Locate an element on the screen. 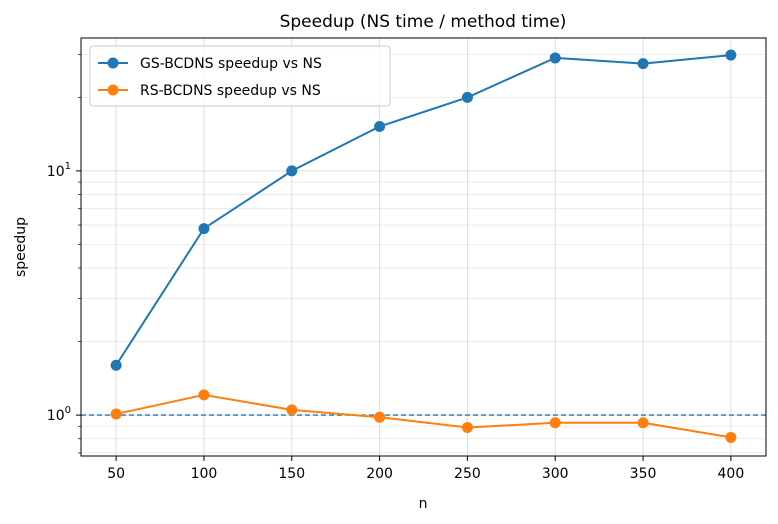 The width and height of the screenshot is (778, 524). x-tick-label: 50 is located at coordinates (116, 474).